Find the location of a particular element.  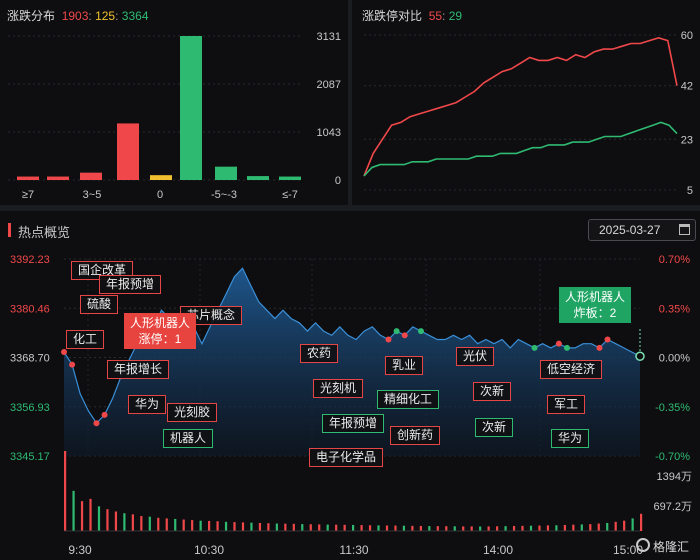

hot-label: 乳业 is located at coordinates (404, 365).